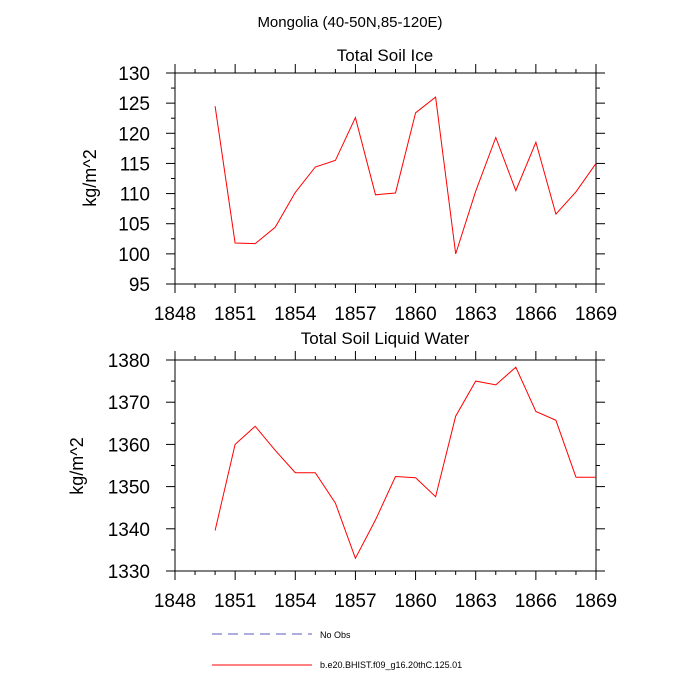  I want to click on panel-title-soil-ice: Total Soil Ice, so click(385, 55).